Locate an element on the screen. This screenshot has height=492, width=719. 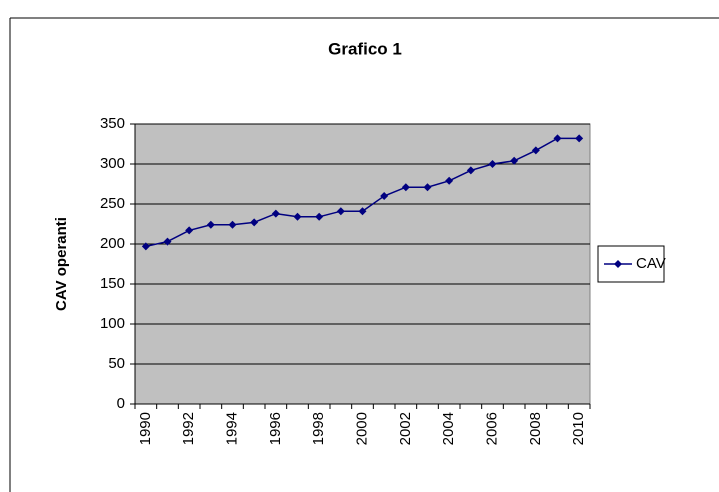
y-tick-label: 50 is located at coordinates (116, 363).